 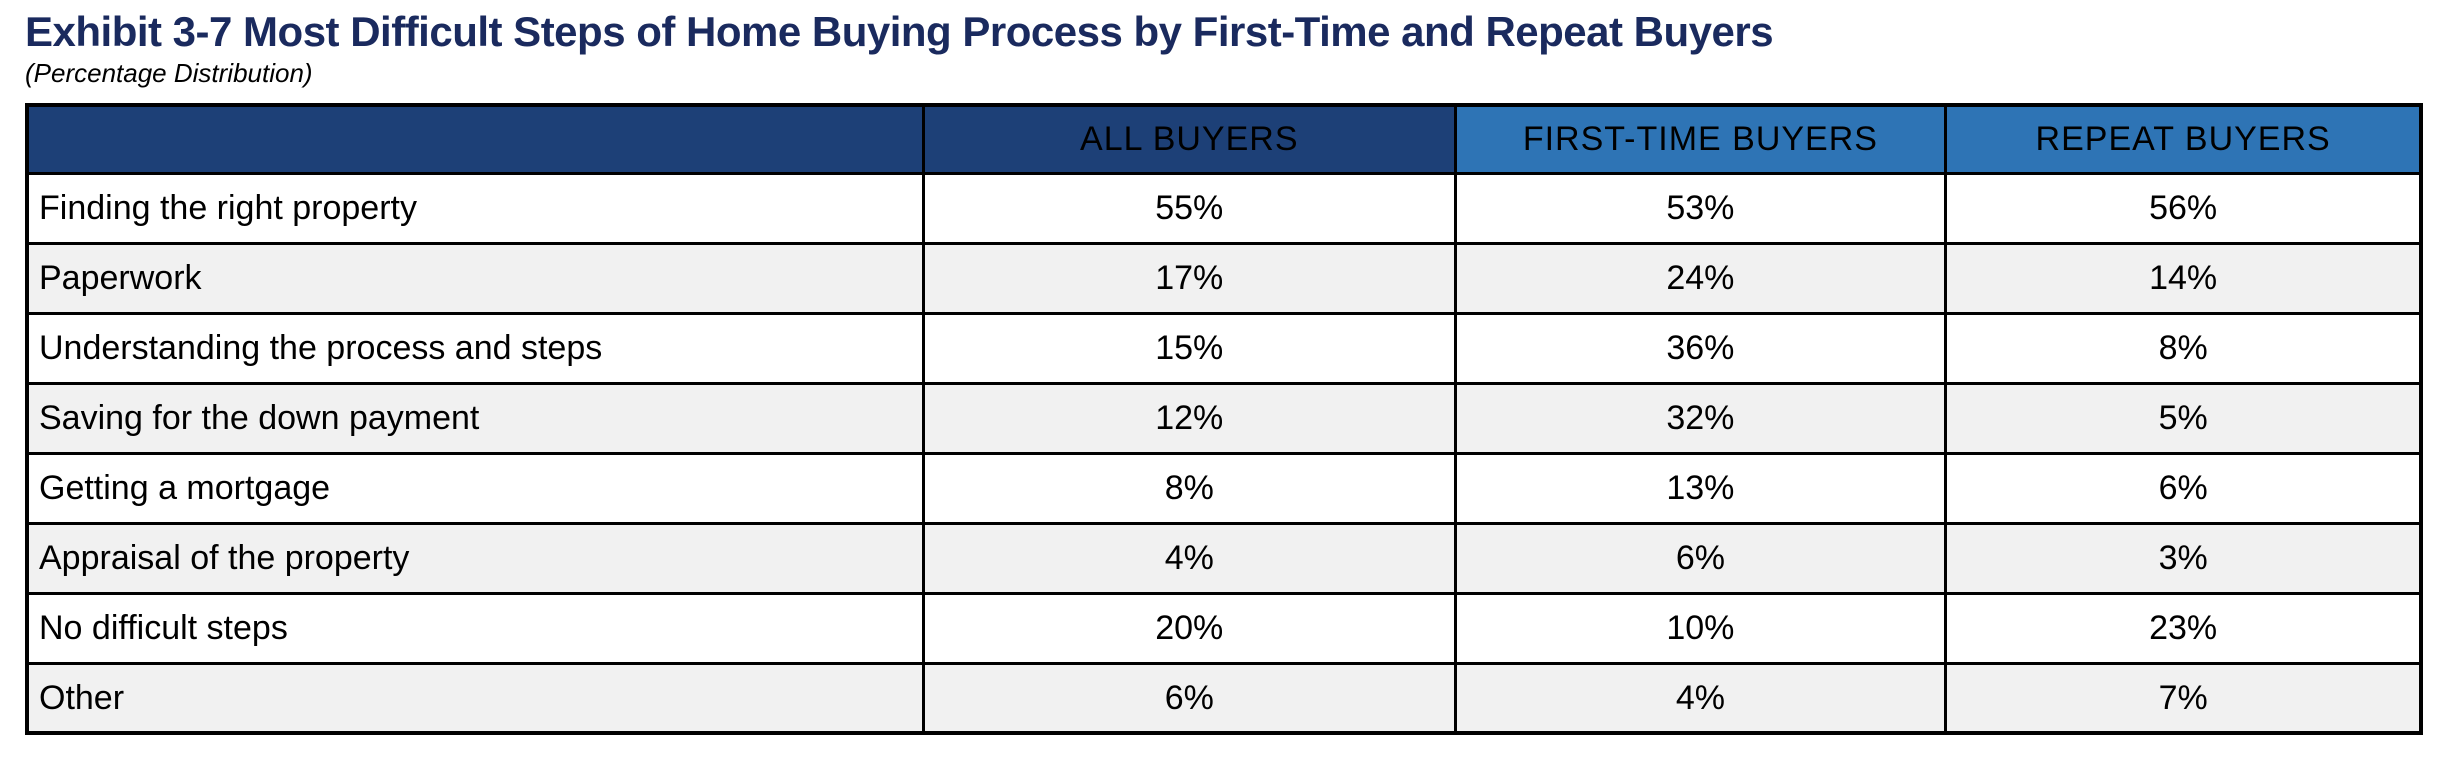 I want to click on table-row: Other 6% 4% 7%, so click(x=1224, y=698).